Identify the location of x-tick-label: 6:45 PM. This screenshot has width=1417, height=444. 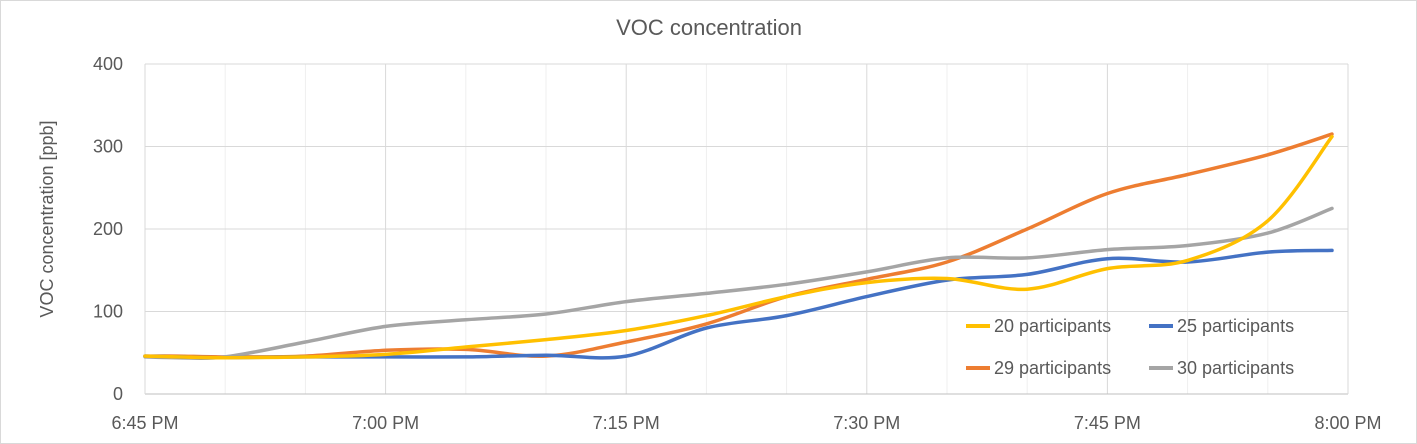
(144, 423).